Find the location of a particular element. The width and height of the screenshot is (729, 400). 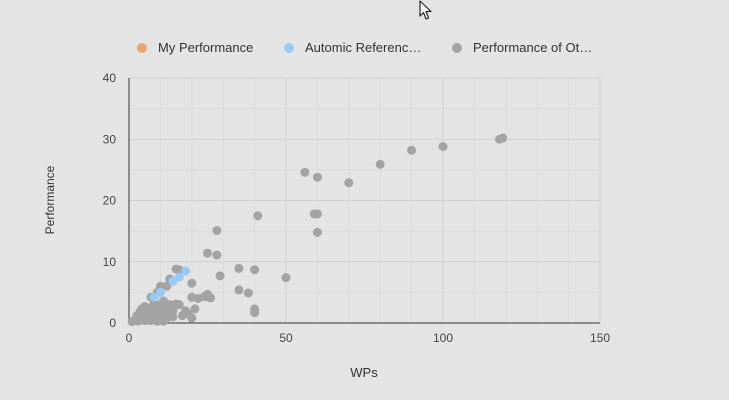

x-tick-label: 100 is located at coordinates (443, 338).